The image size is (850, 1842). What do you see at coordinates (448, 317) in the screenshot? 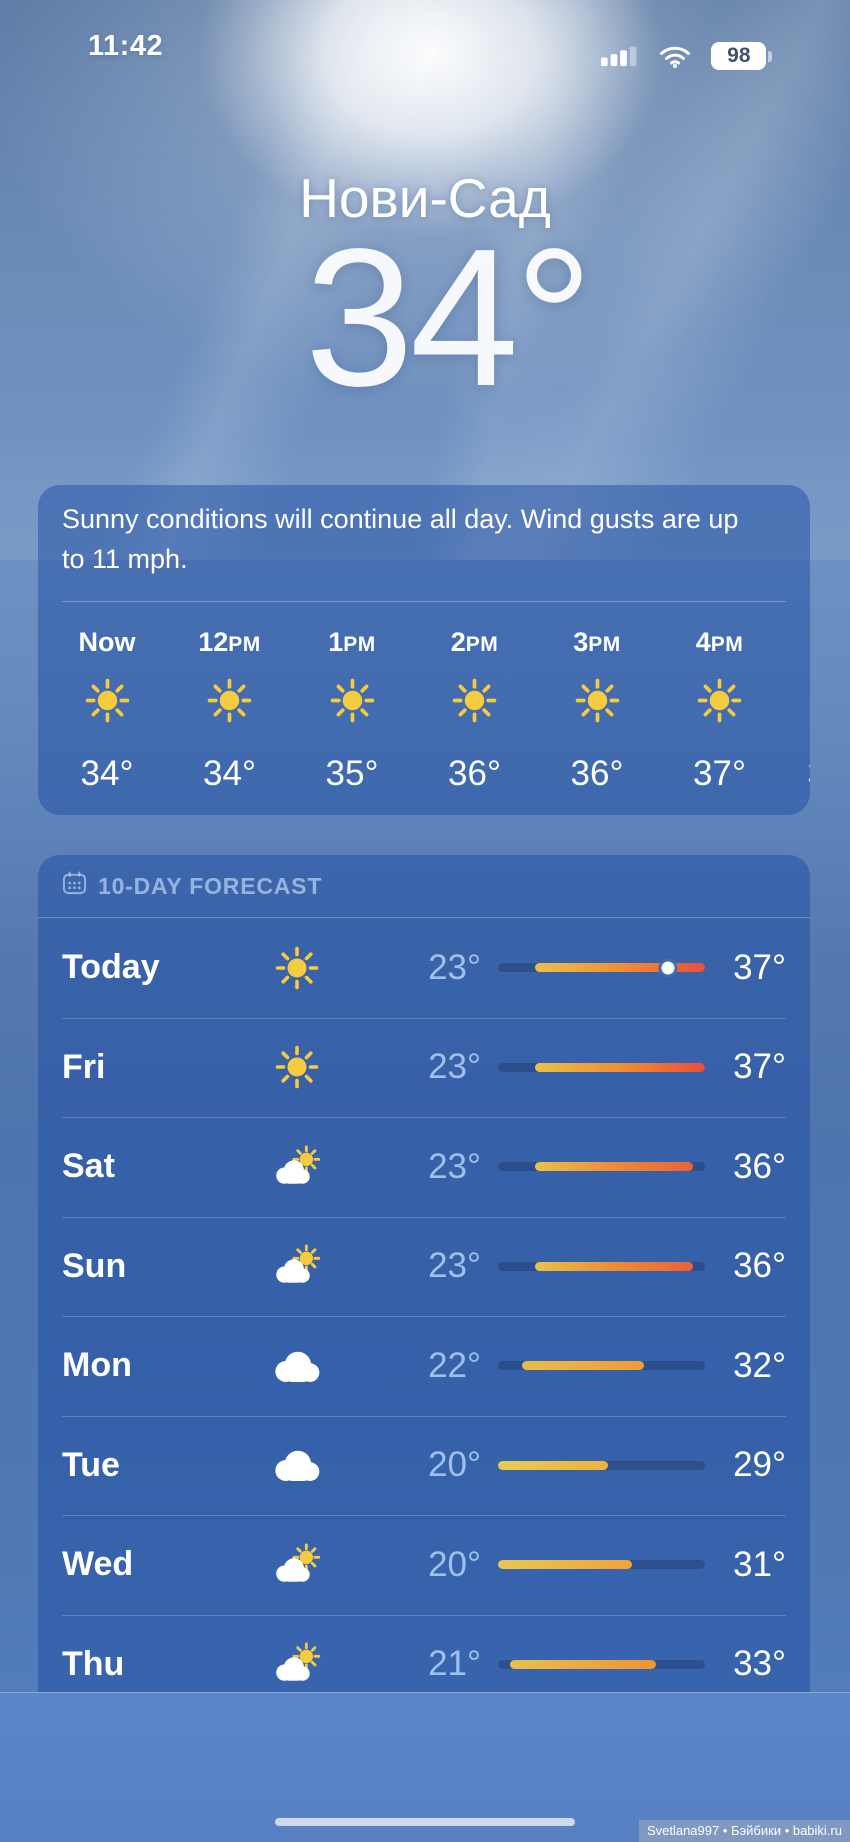
I see `current-temperature: 34°` at bounding box center [448, 317].